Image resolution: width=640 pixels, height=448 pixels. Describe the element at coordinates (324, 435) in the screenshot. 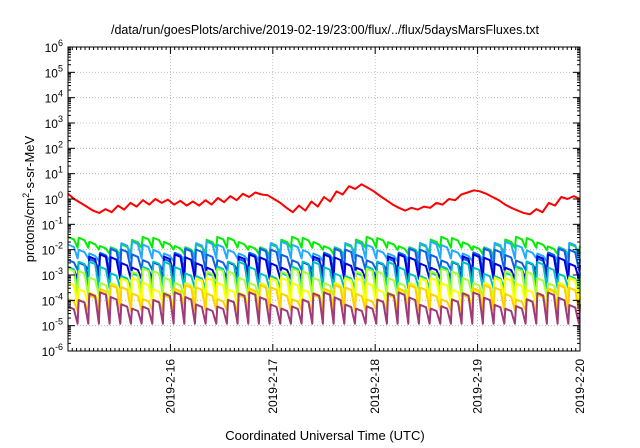

I see `x-axis-label: Coordinated Universal Time (UTC)` at that location.